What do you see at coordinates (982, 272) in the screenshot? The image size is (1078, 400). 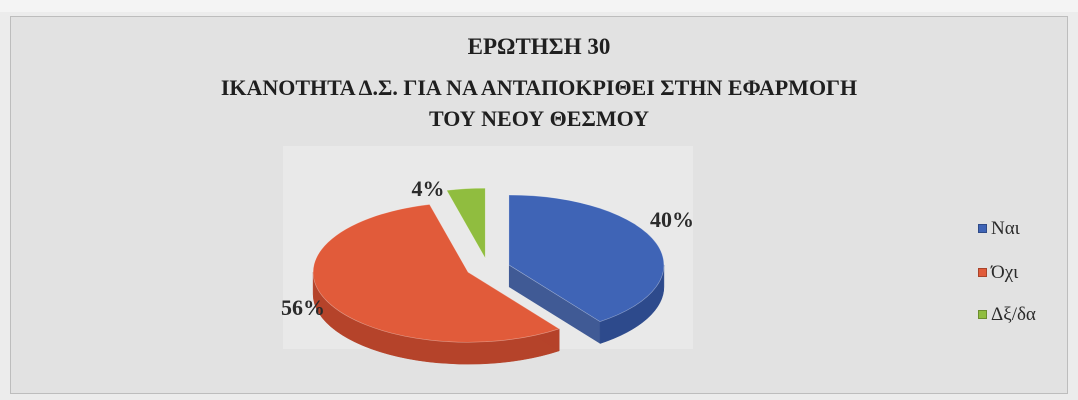 I see `legend-swatch-ochi` at bounding box center [982, 272].